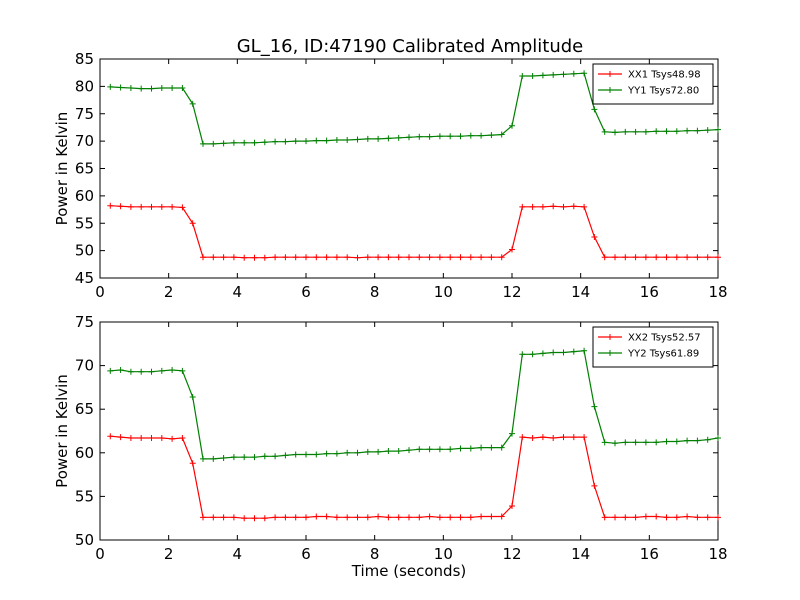 The height and width of the screenshot is (600, 800). I want to click on top-legend-label: YY1 Tsys72.80, so click(663, 91).